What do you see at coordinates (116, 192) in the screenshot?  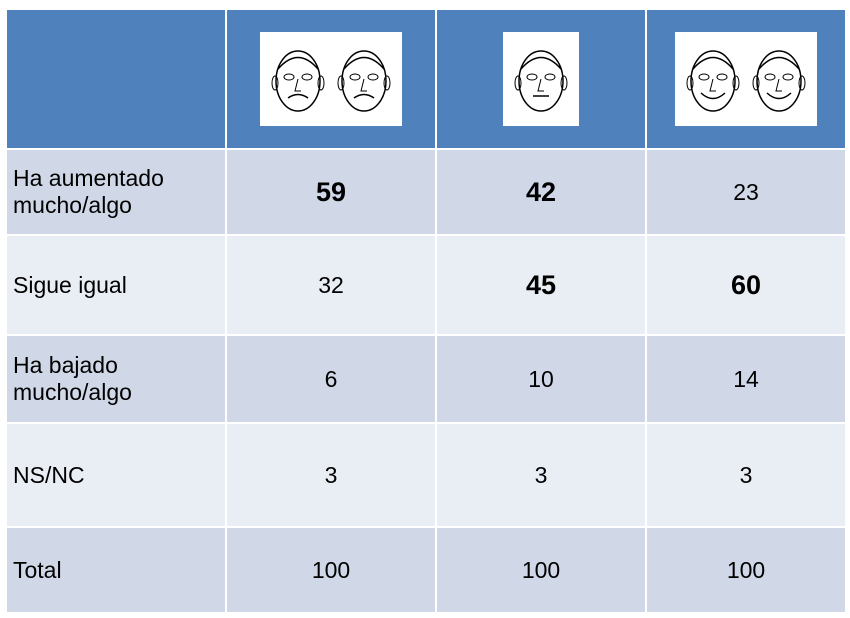 I see `row-label: Ha aumentado mucho/algo` at bounding box center [116, 192].